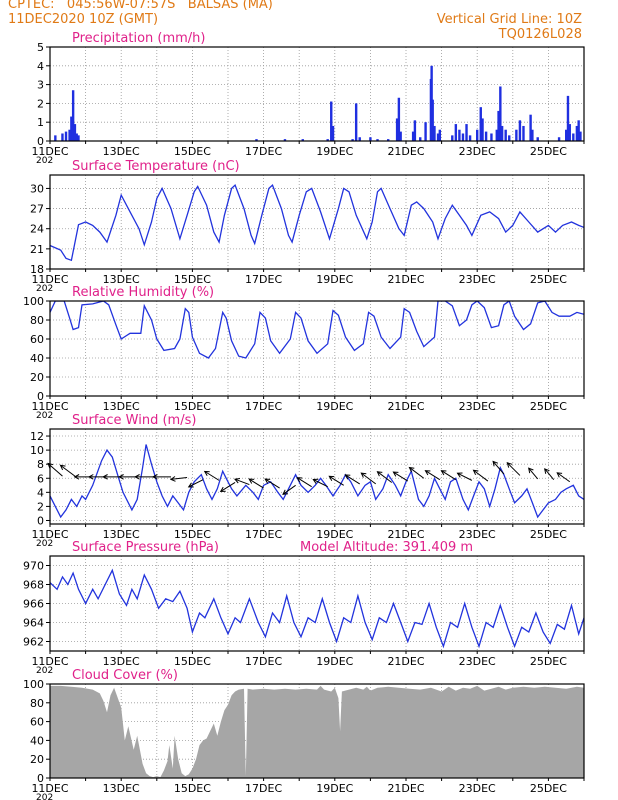 This screenshot has width=618, height=800. What do you see at coordinates (509, 19) in the screenshot?
I see `header-grid-line: Vertical Grid Line: 10Z` at bounding box center [509, 19].